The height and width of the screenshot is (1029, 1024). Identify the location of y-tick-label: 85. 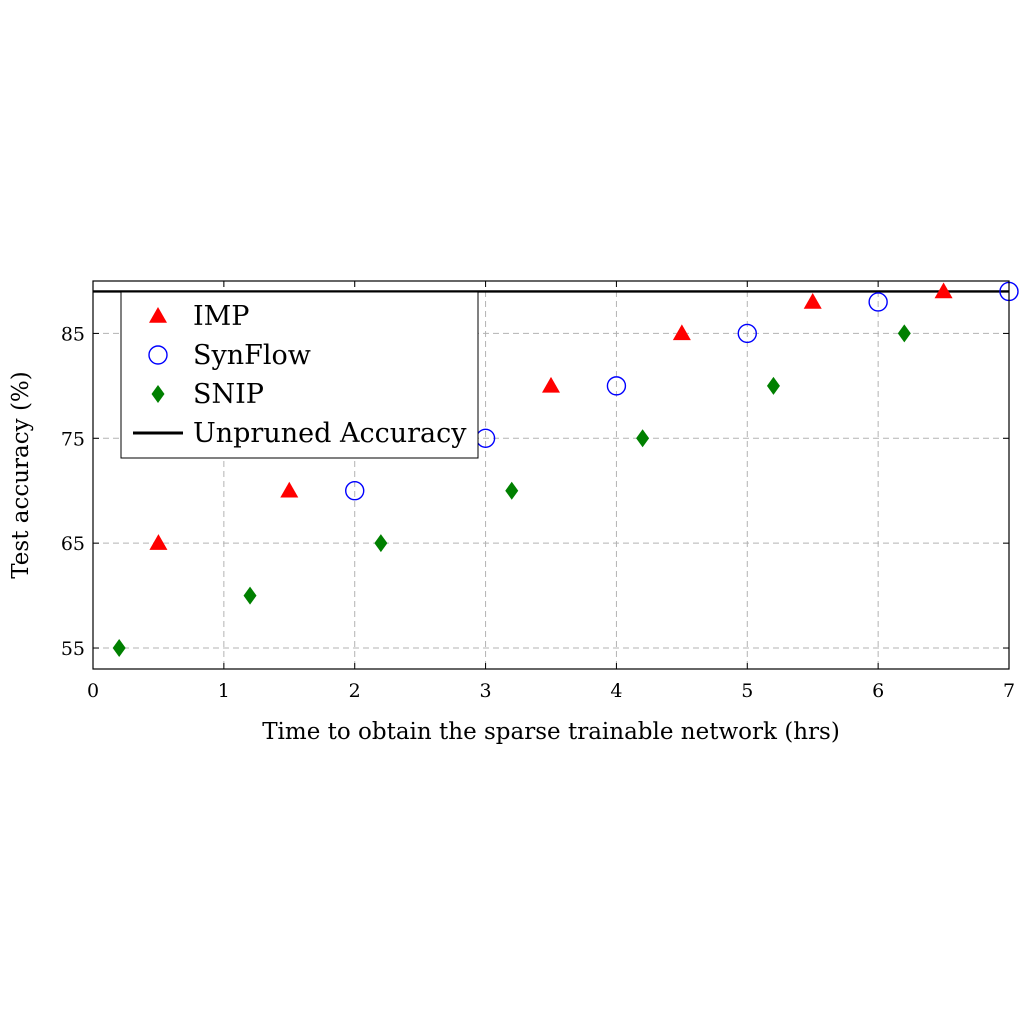
(73, 334).